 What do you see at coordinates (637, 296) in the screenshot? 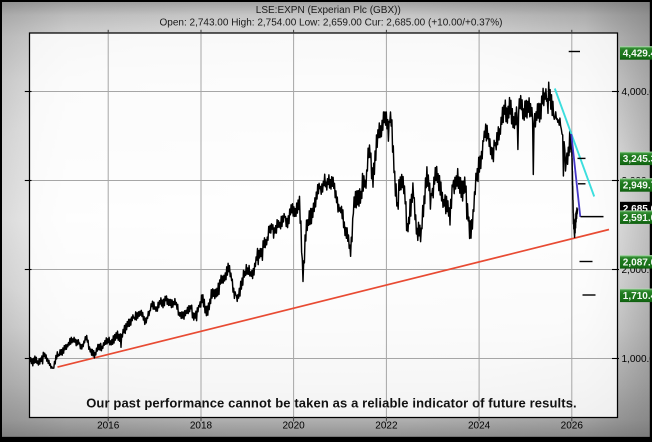
I see `svg-text: 1,710.4` at bounding box center [637, 296].